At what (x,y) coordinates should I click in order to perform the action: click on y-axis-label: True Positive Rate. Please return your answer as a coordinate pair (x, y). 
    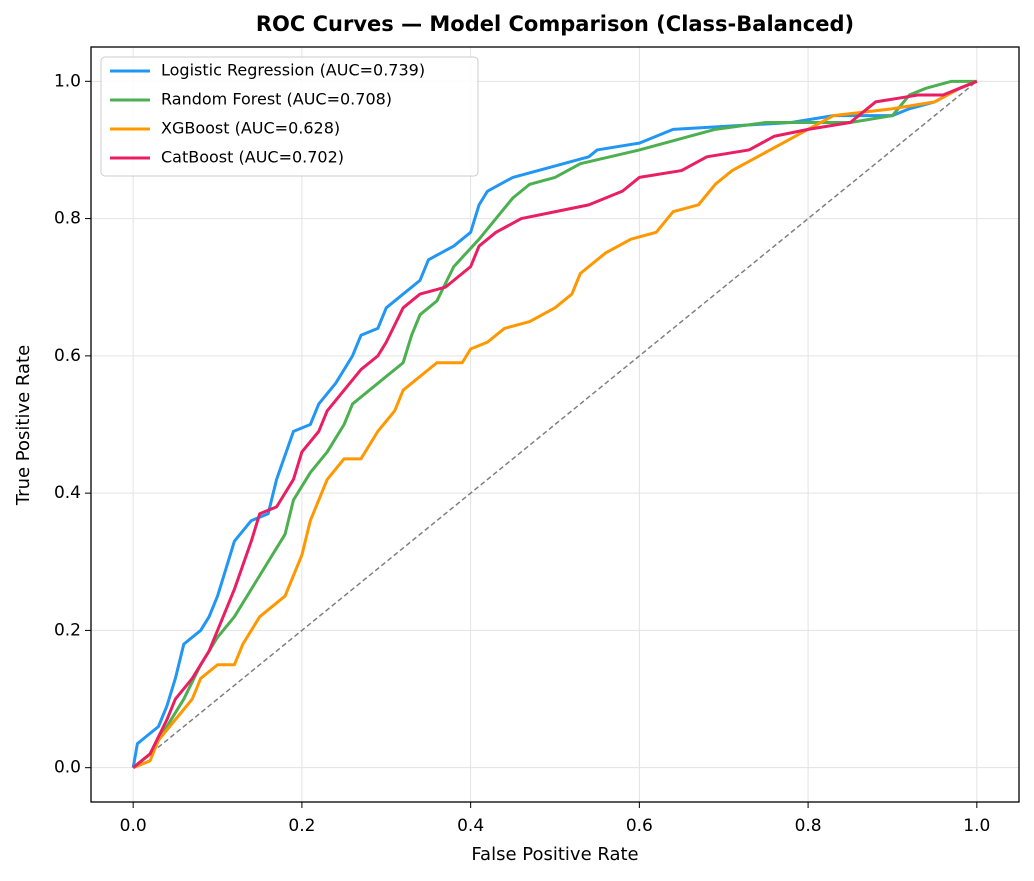
    Looking at the image, I should click on (23, 425).